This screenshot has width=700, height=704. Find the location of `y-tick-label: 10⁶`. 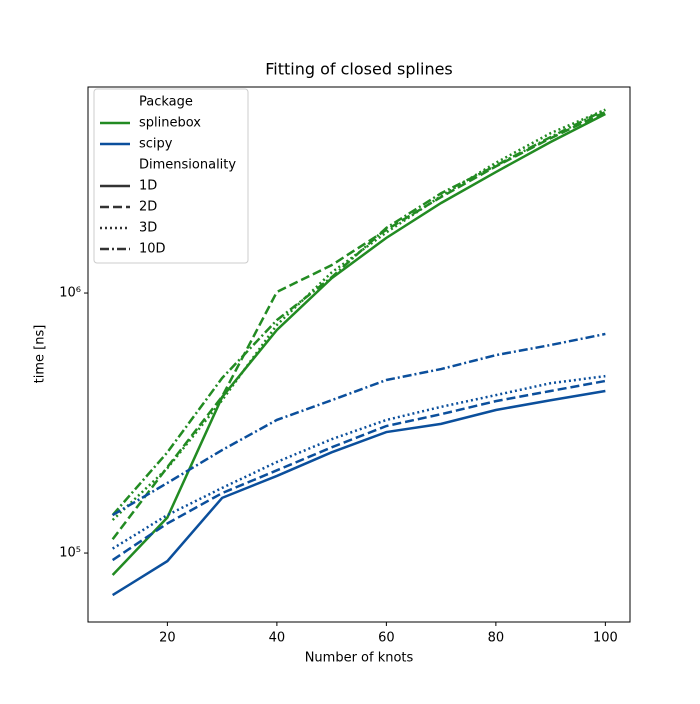

y-tick-label: 10⁶ is located at coordinates (70, 293).